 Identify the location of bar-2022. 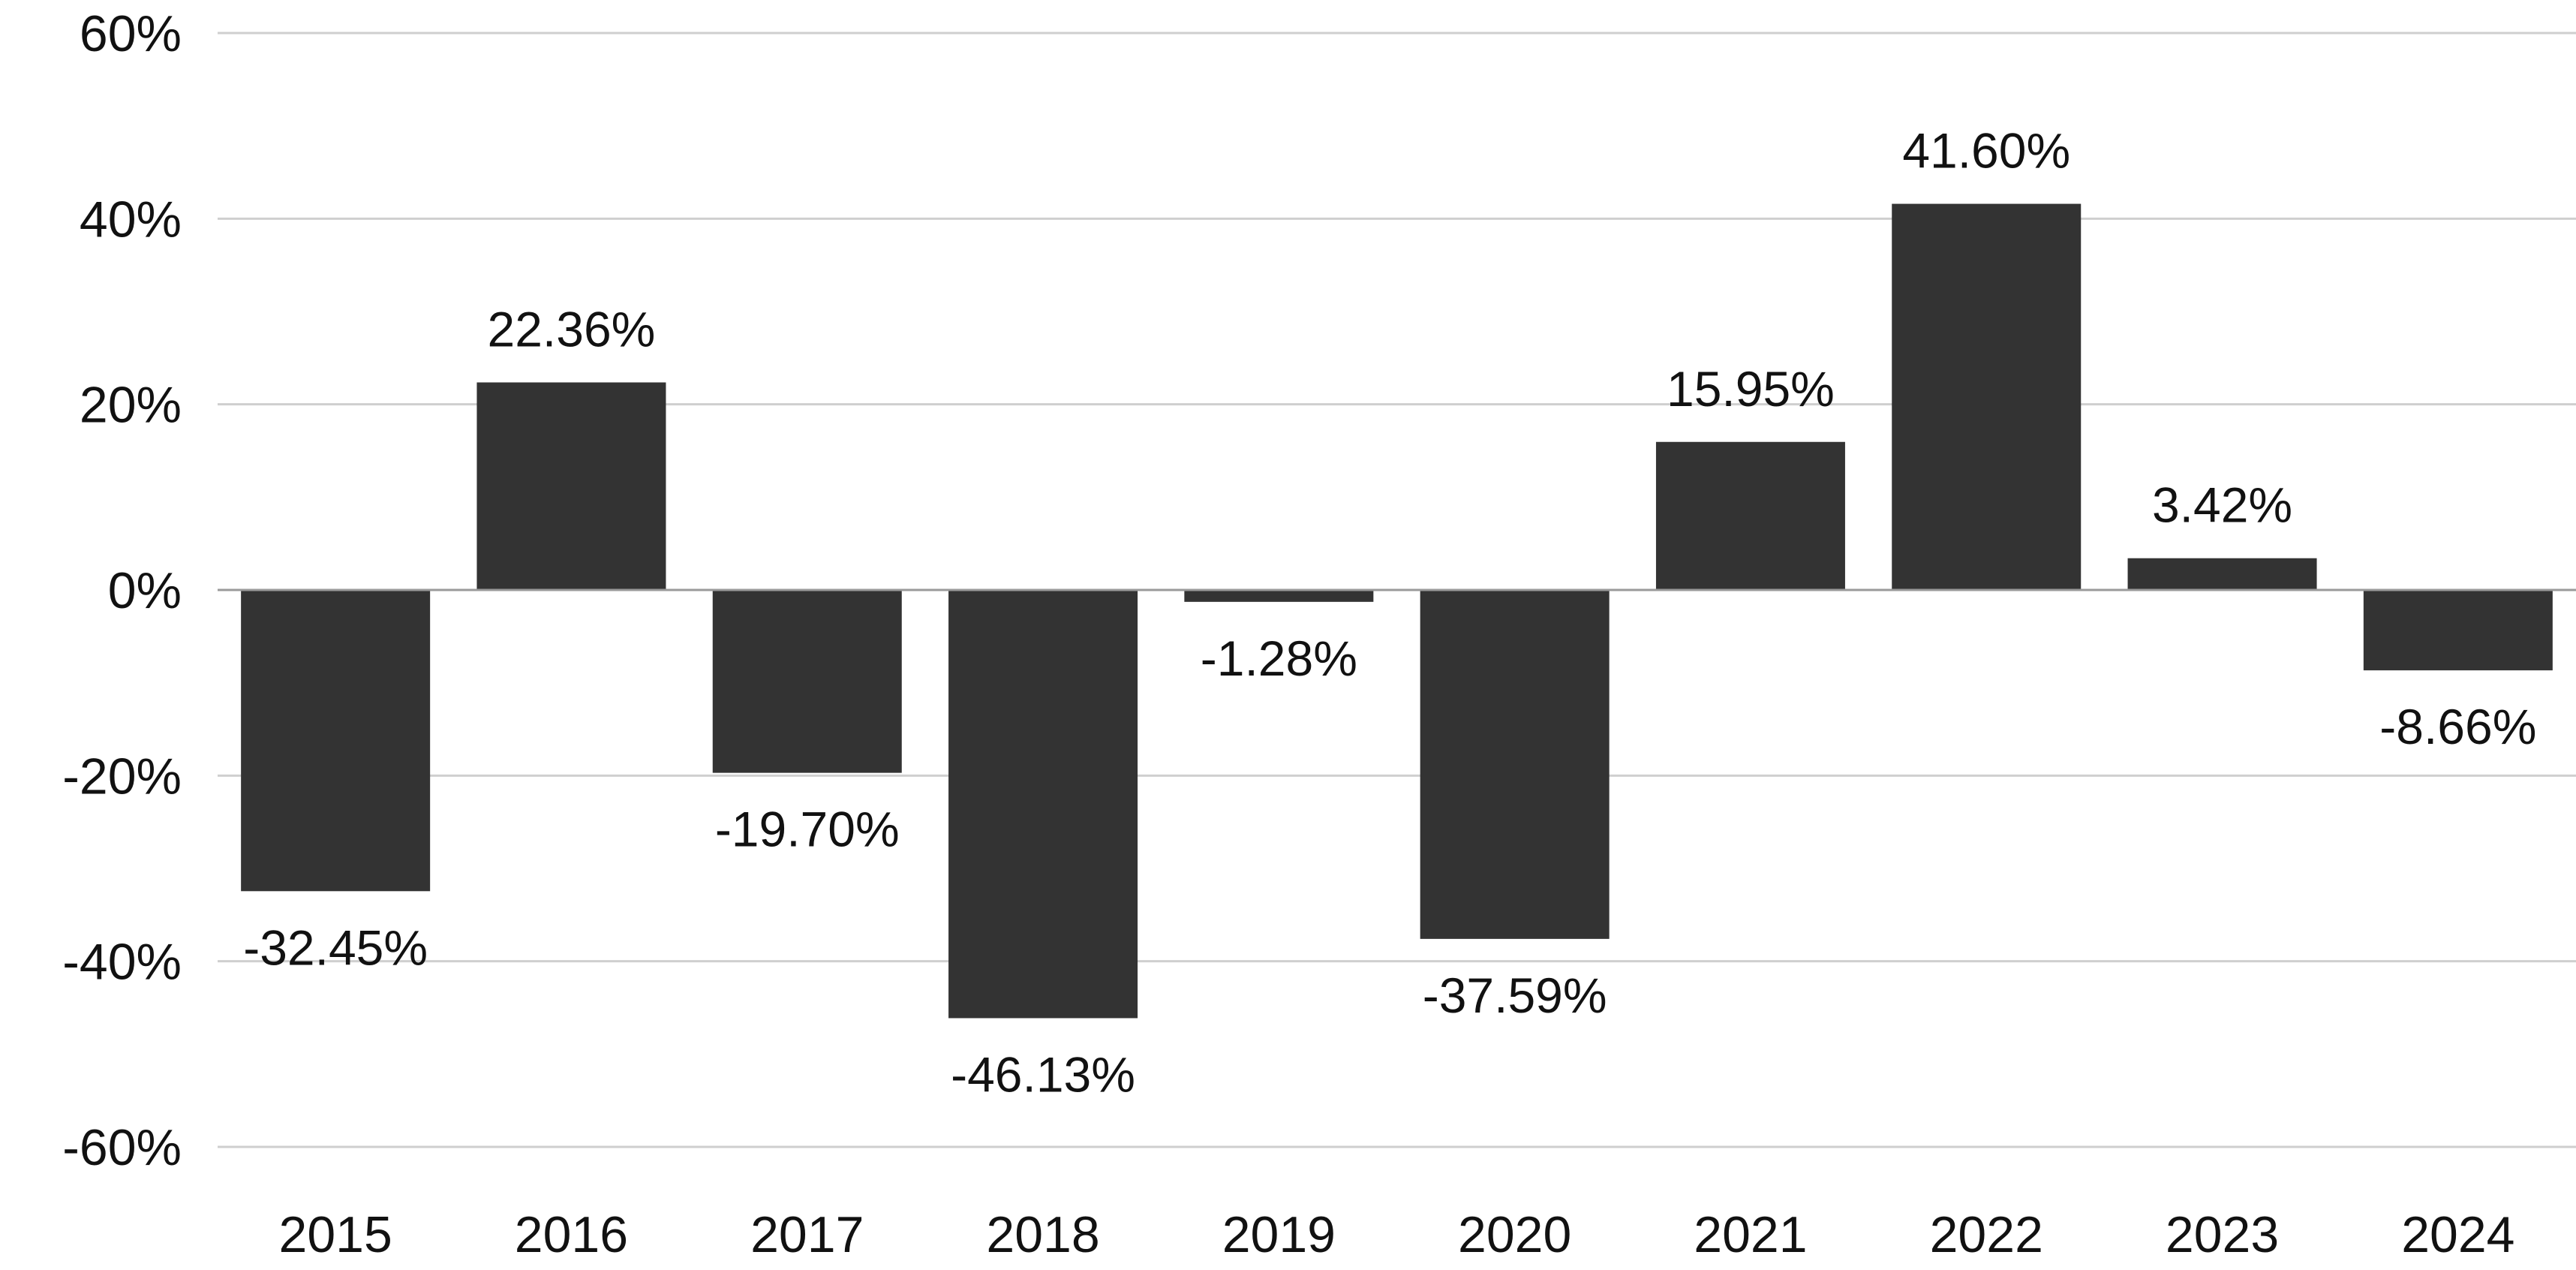
(1987, 397).